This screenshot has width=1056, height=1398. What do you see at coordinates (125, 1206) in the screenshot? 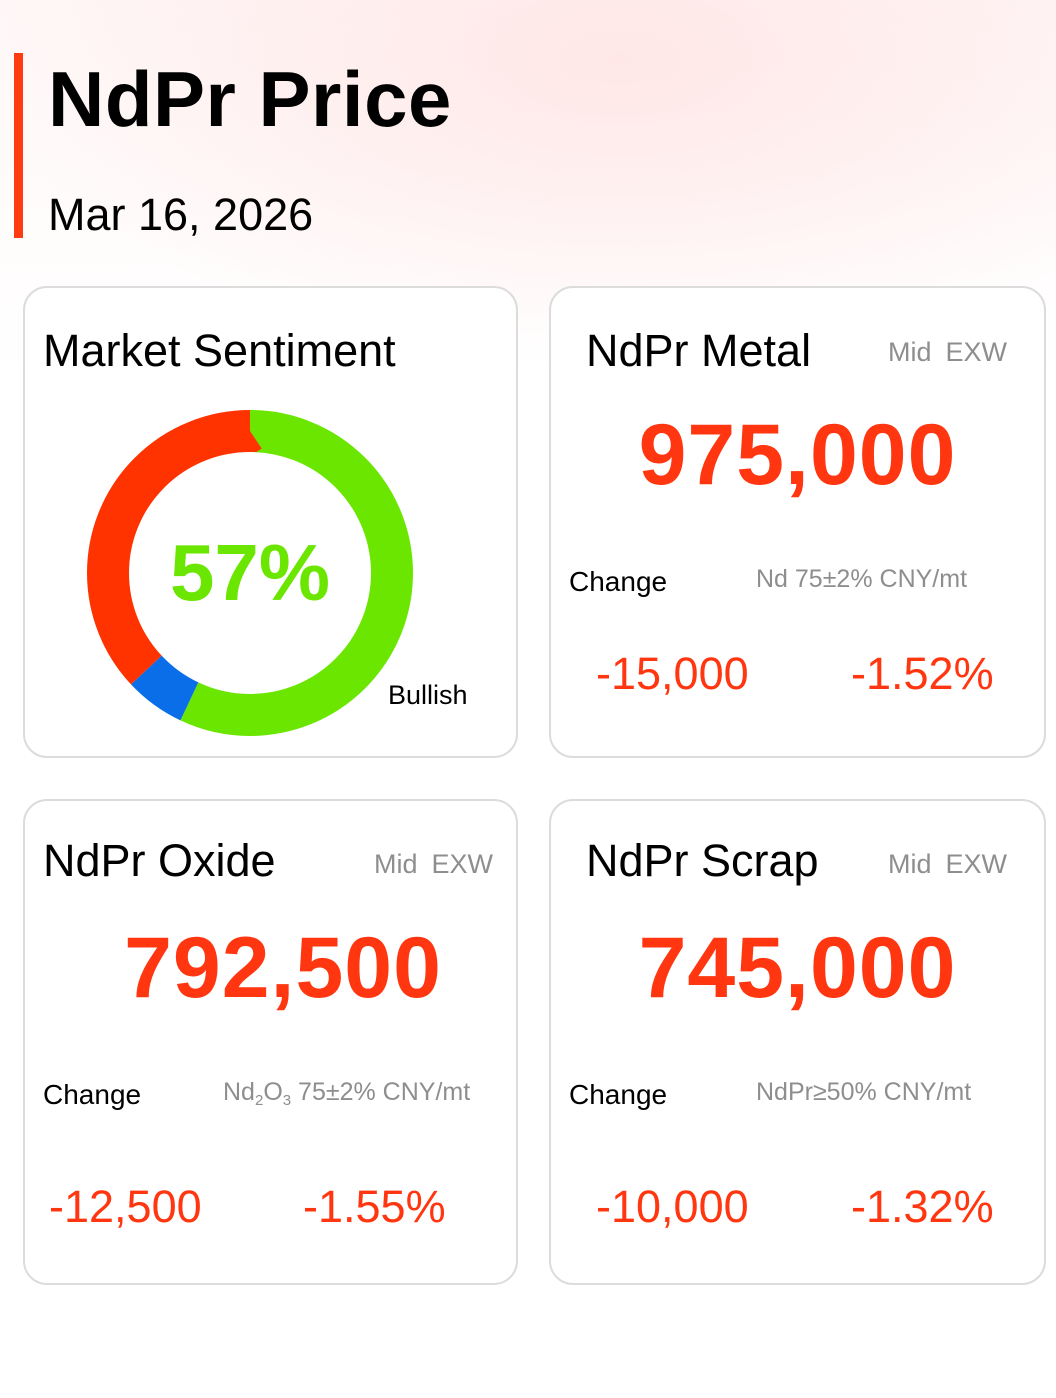
I see `change-absolute: -12,500` at bounding box center [125, 1206].